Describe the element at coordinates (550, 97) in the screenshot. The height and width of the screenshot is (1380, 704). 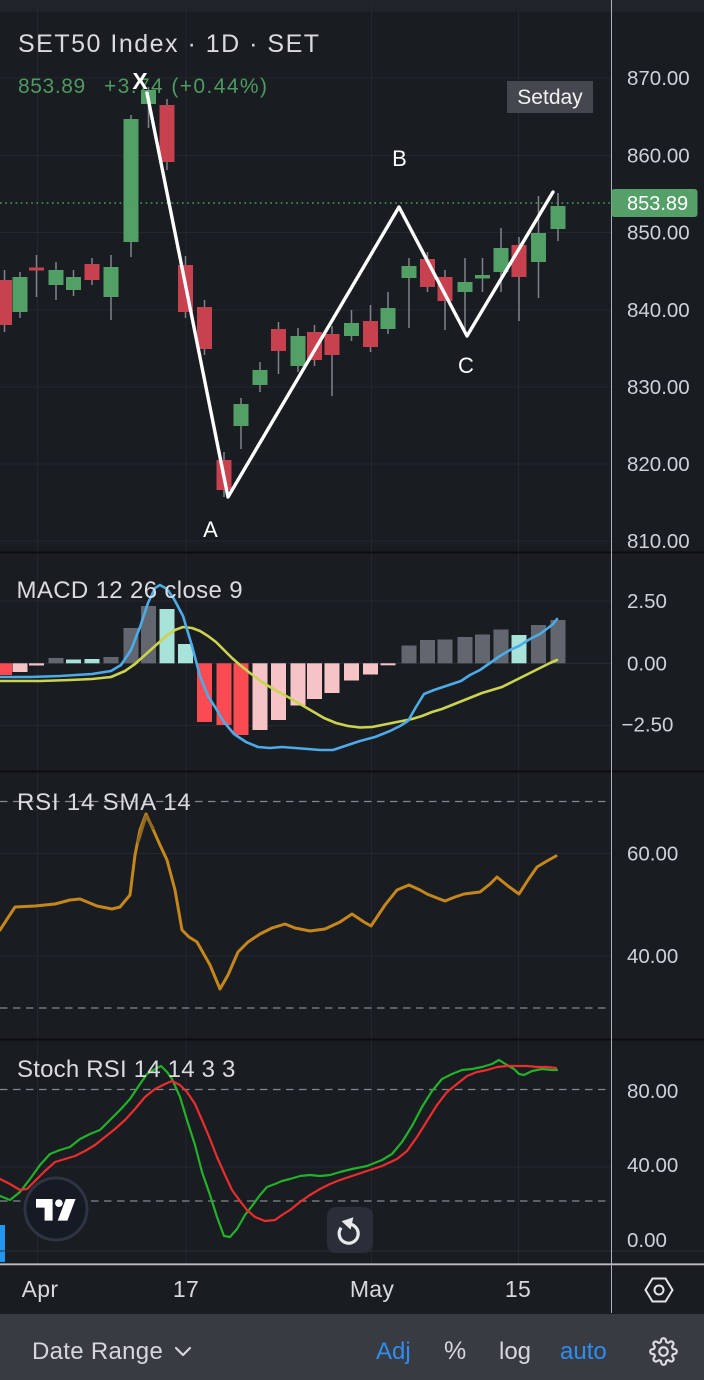
I see `svg-text: Setday` at that location.